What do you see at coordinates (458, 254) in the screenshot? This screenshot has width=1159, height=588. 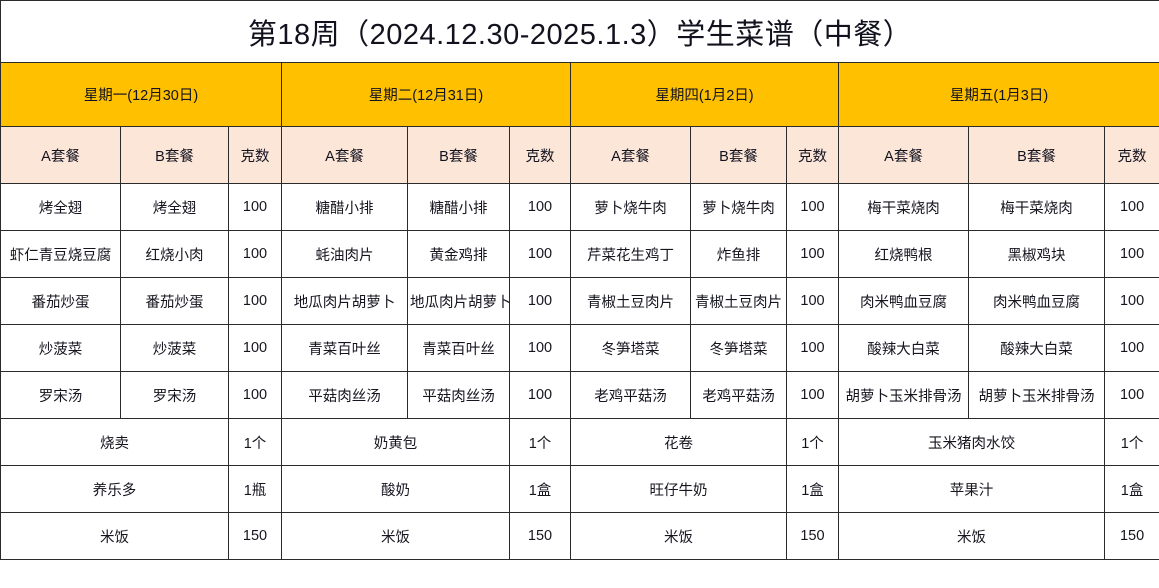 I see `dish-cell: 黄金鸡排` at bounding box center [458, 254].